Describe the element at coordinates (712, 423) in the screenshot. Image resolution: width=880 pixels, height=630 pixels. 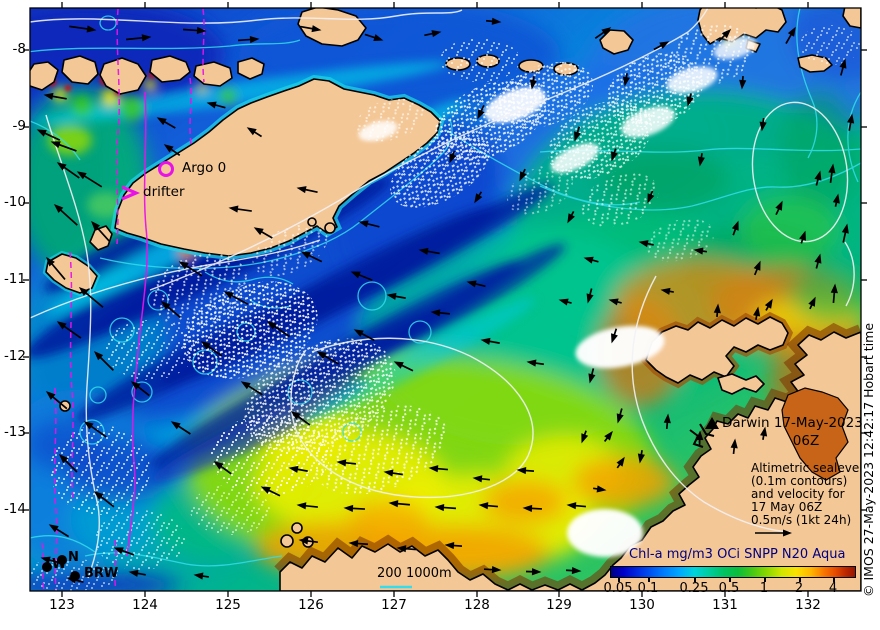
I see `darwin-location-marker` at that location.